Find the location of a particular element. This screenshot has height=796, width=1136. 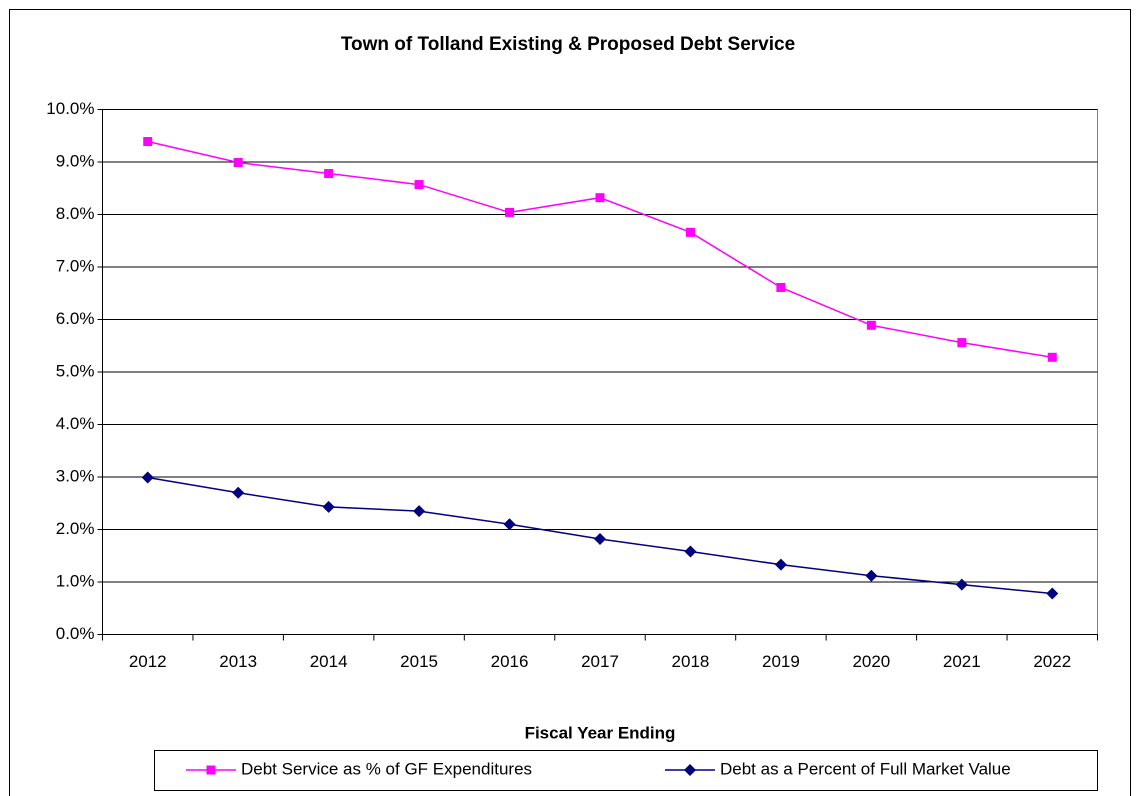

y-tick-label: 3.0% is located at coordinates (75, 475).